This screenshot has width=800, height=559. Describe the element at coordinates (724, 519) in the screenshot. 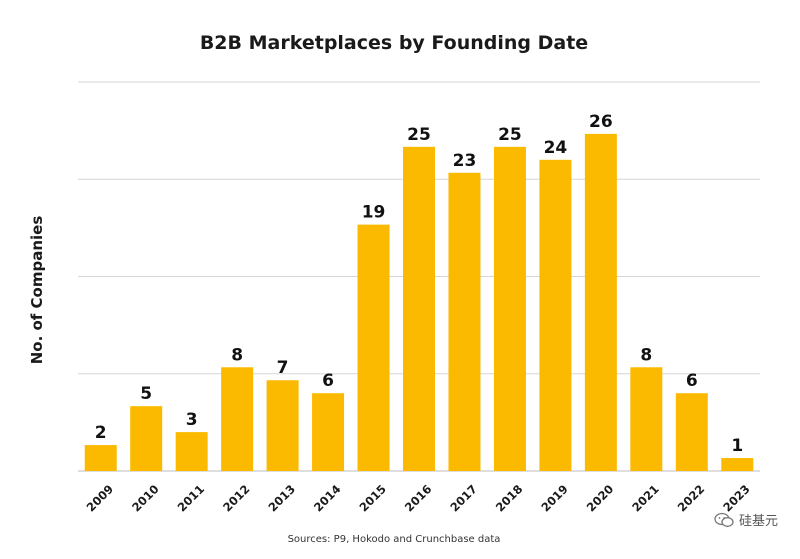

I see `wechat-icon` at that location.